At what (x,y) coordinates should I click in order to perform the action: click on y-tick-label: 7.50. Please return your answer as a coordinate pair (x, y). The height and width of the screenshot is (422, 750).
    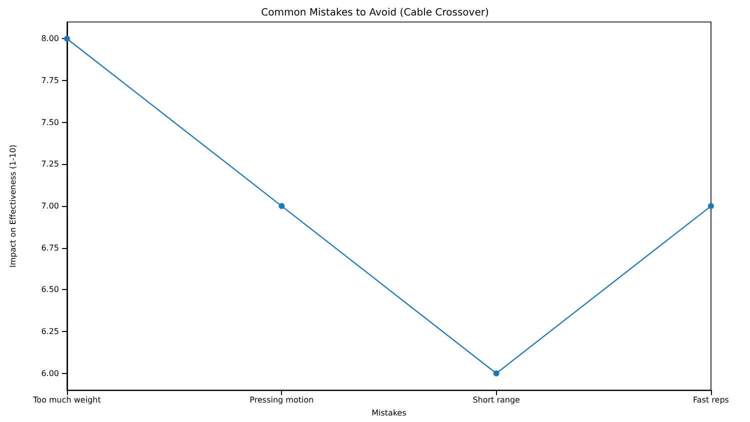
    Looking at the image, I should click on (50, 122).